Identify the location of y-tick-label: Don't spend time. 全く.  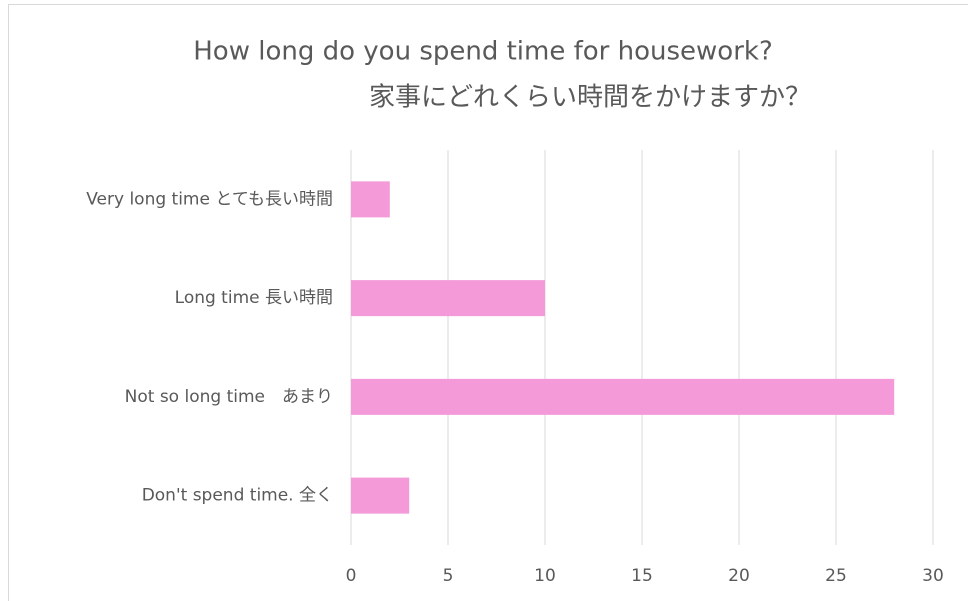
(237, 496).